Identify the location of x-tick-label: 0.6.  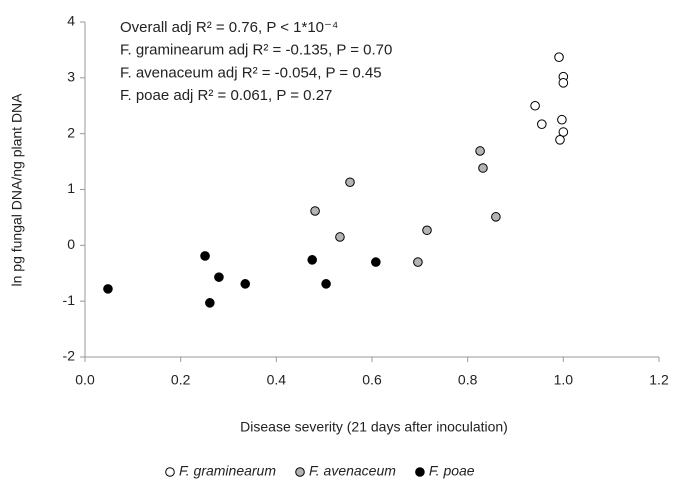
(372, 380).